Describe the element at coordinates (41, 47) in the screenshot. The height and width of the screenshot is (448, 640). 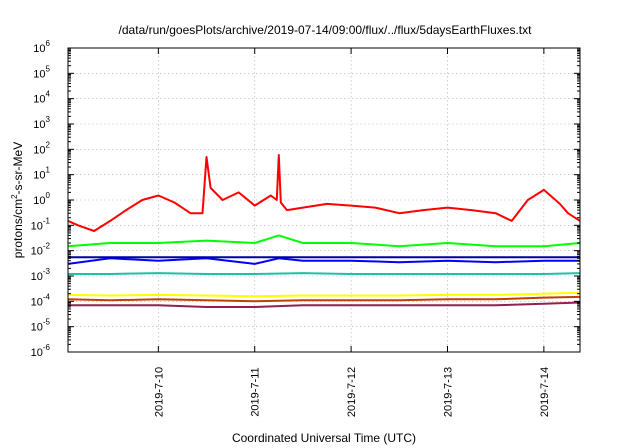
I see `y-tick-label: 10⁶` at that location.